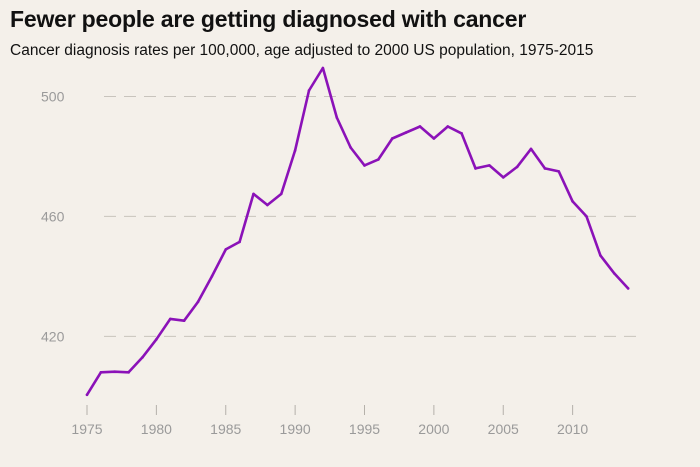 The width and height of the screenshot is (700, 467). I want to click on data-point-2013, so click(614, 273).